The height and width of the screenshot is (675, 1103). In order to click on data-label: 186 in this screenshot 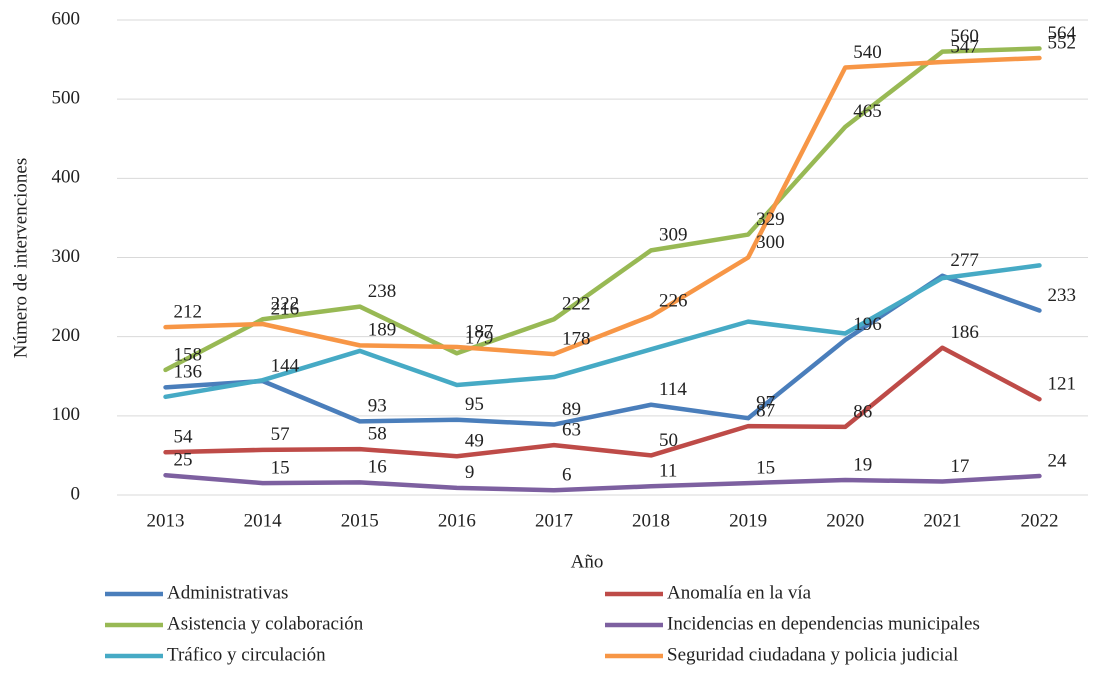, I will do `click(964, 332)`.